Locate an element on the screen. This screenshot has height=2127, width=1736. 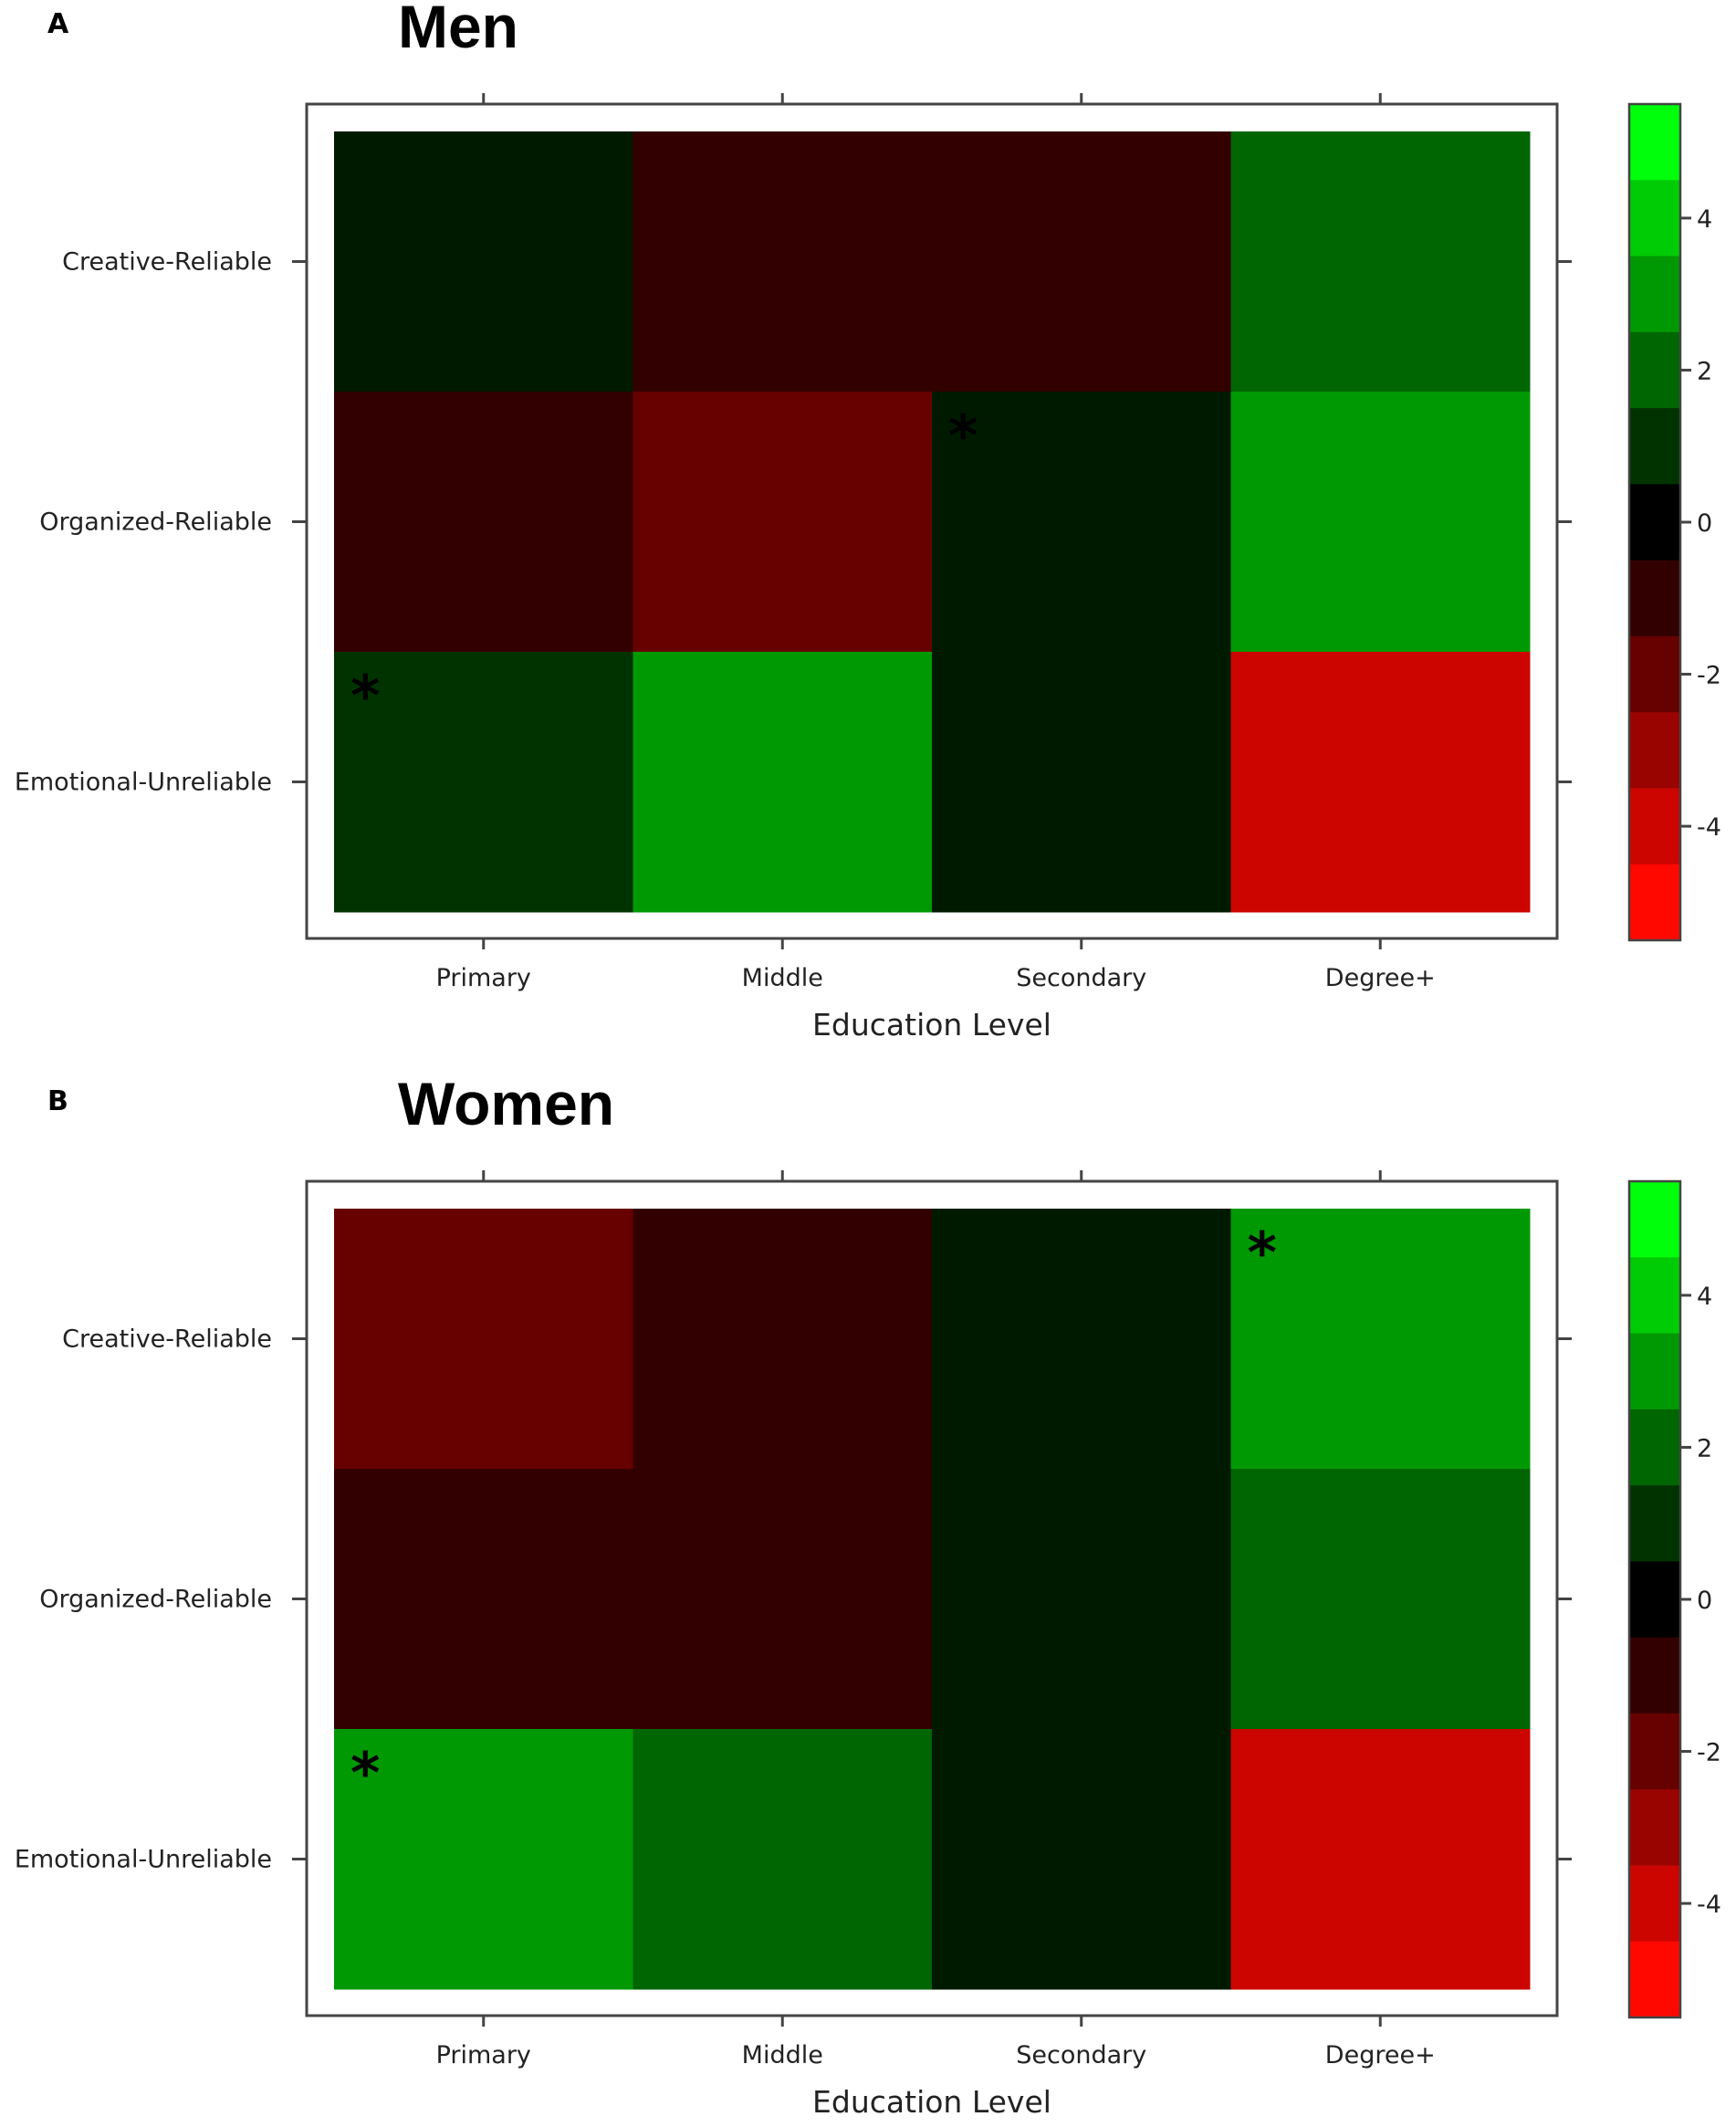
panel-title: Men is located at coordinates (458, 30).